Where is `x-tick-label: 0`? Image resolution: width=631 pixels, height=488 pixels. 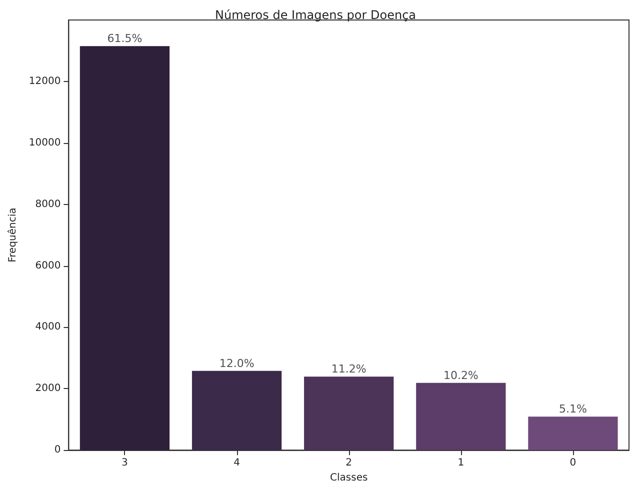 x-tick-label: 0 is located at coordinates (573, 463).